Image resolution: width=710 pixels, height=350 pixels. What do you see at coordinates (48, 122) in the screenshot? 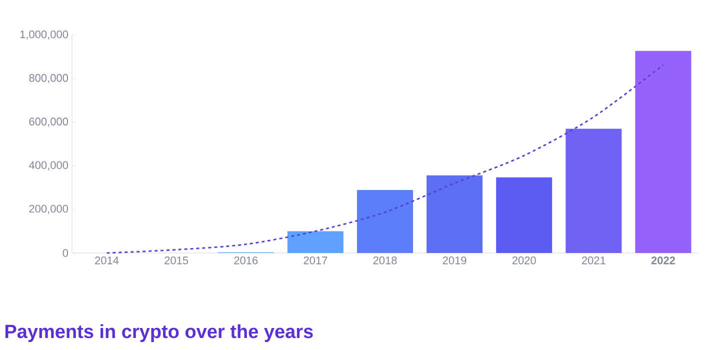
I see `y-tick-label: 600,000` at bounding box center [48, 122].